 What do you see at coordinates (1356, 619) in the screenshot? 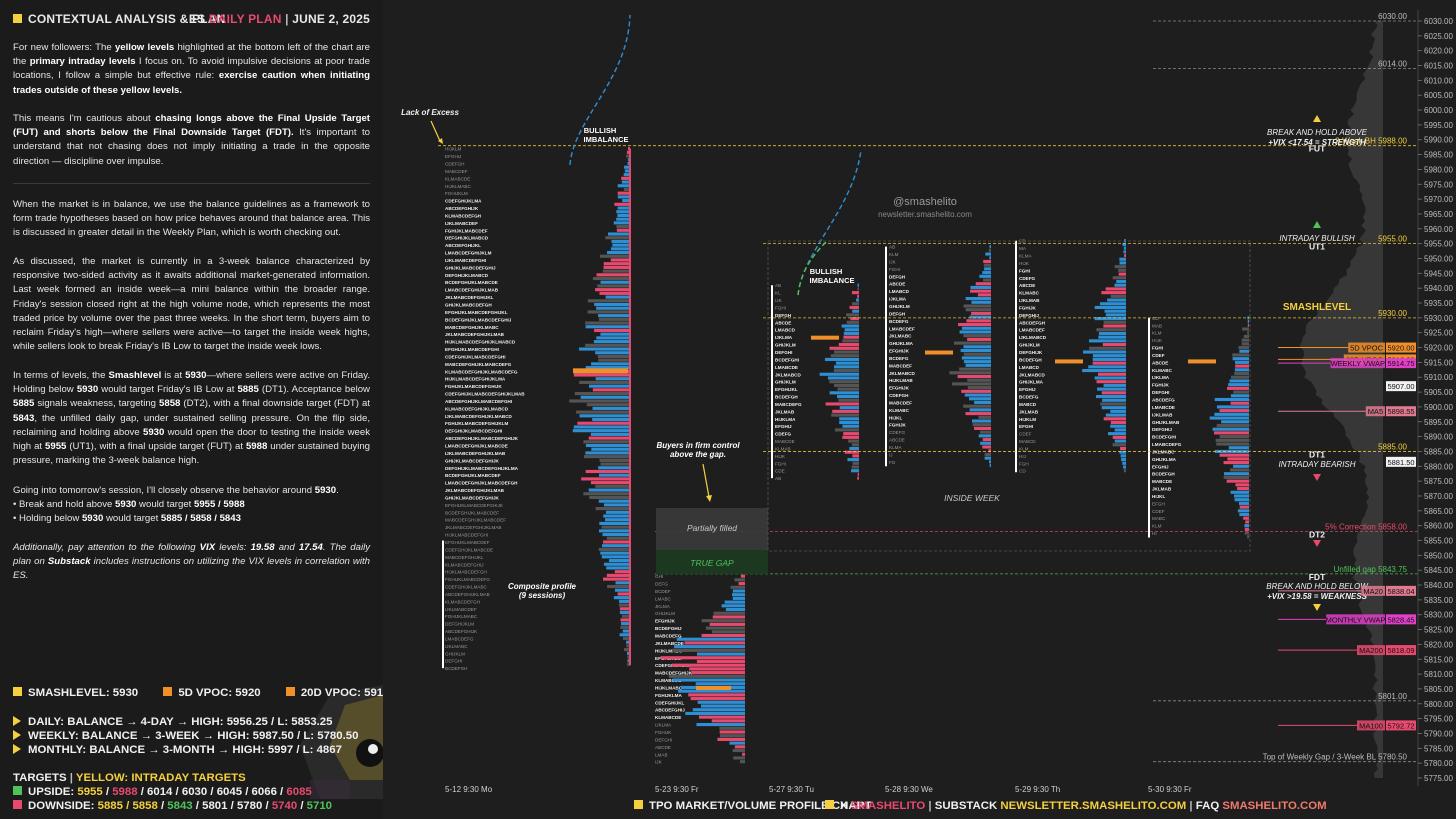
I see `badge-label: MONTHLY VWAP` at bounding box center [1356, 619].